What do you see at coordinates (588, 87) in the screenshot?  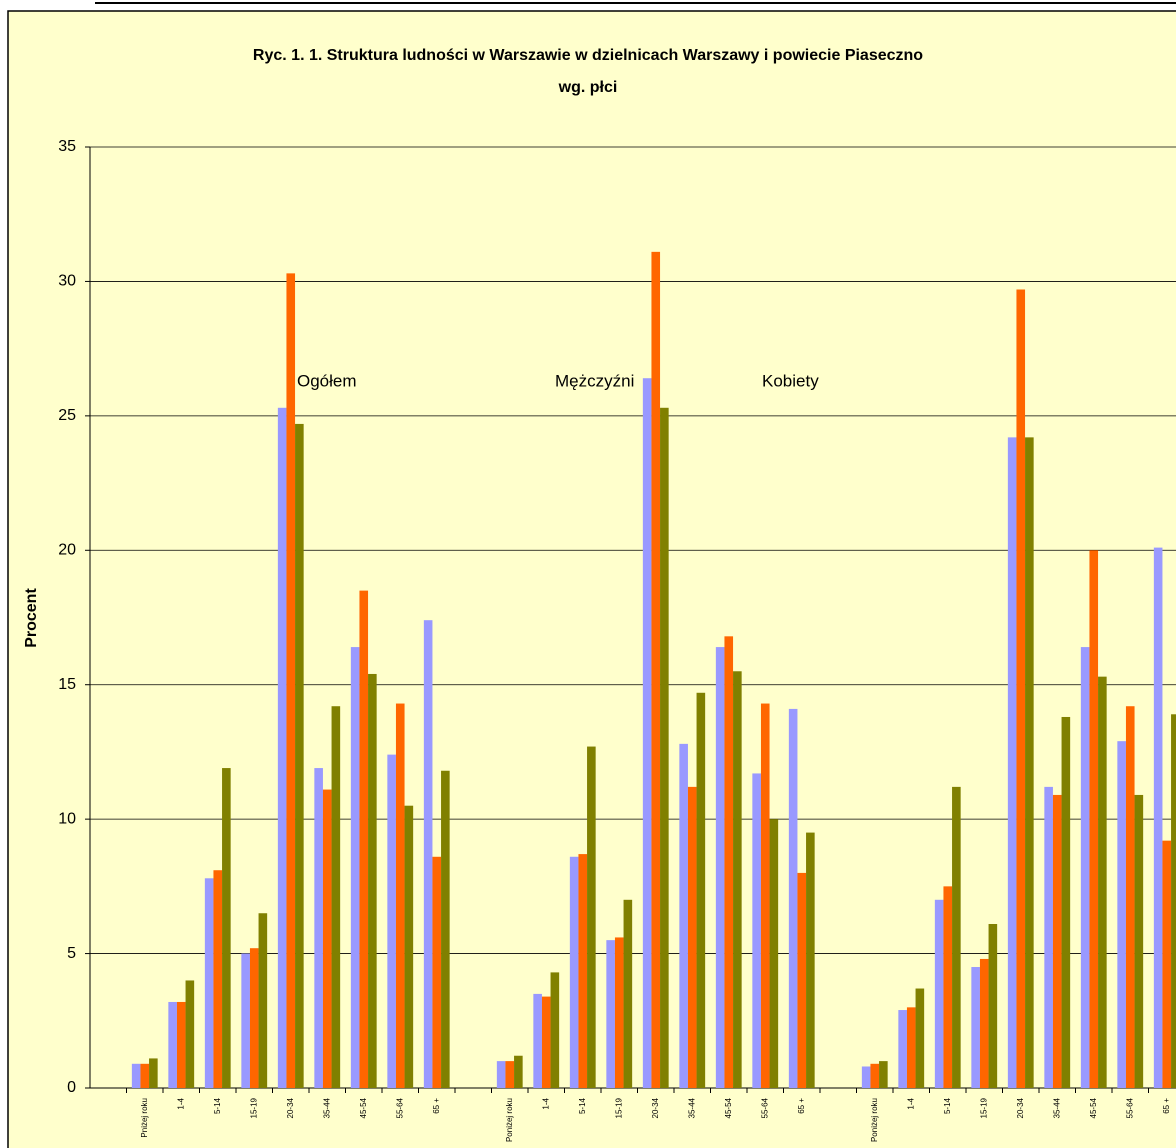 I see `chart-title: wg. płci` at bounding box center [588, 87].